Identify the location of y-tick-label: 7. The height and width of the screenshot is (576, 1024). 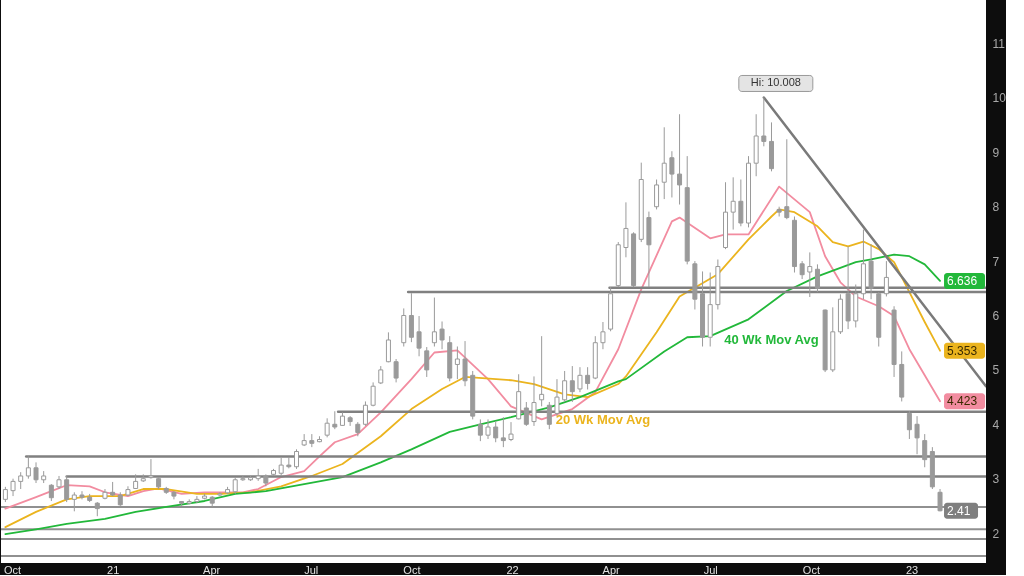
(996, 261).